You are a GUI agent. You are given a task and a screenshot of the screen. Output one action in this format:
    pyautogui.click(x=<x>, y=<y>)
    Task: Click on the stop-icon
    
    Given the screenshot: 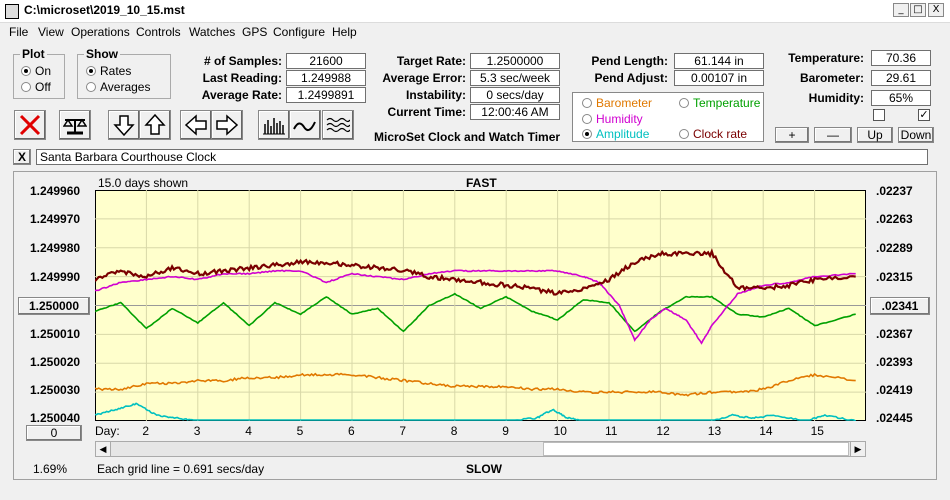 What is the action you would take?
    pyautogui.click(x=30, y=125)
    